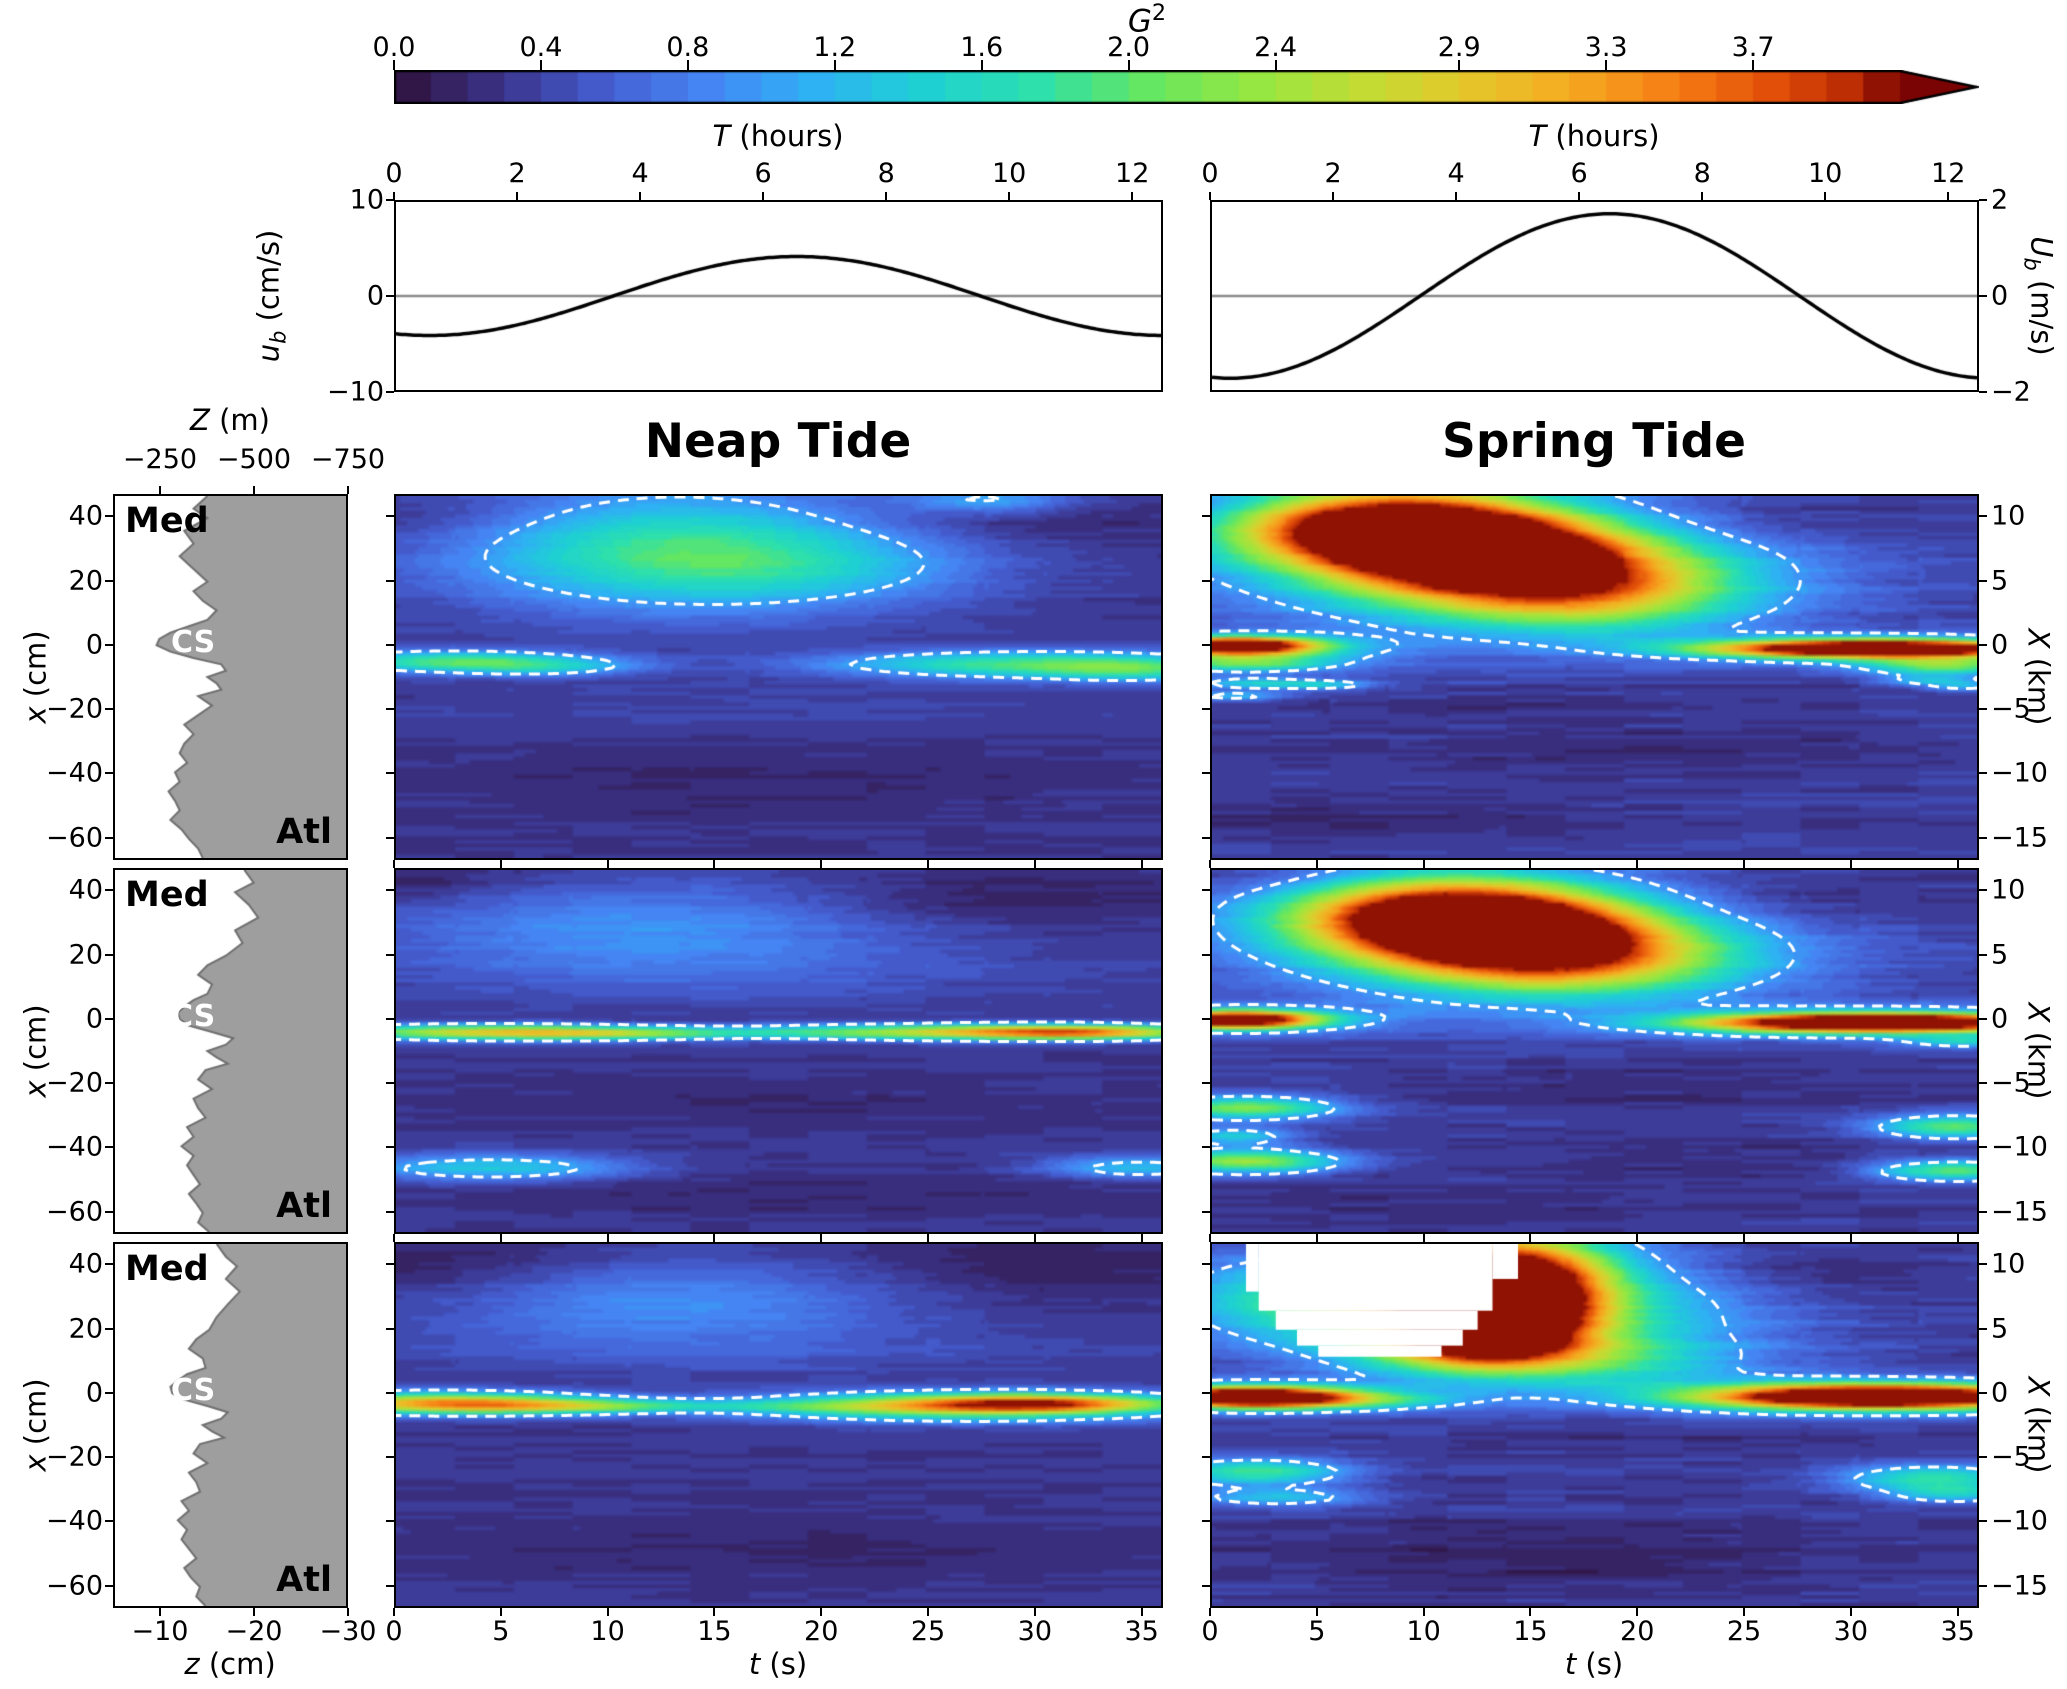 Image resolution: width=2067 pixels, height=1689 pixels. Describe the element at coordinates (2011, 709) in the screenshot. I see `tick-label: −5` at that location.